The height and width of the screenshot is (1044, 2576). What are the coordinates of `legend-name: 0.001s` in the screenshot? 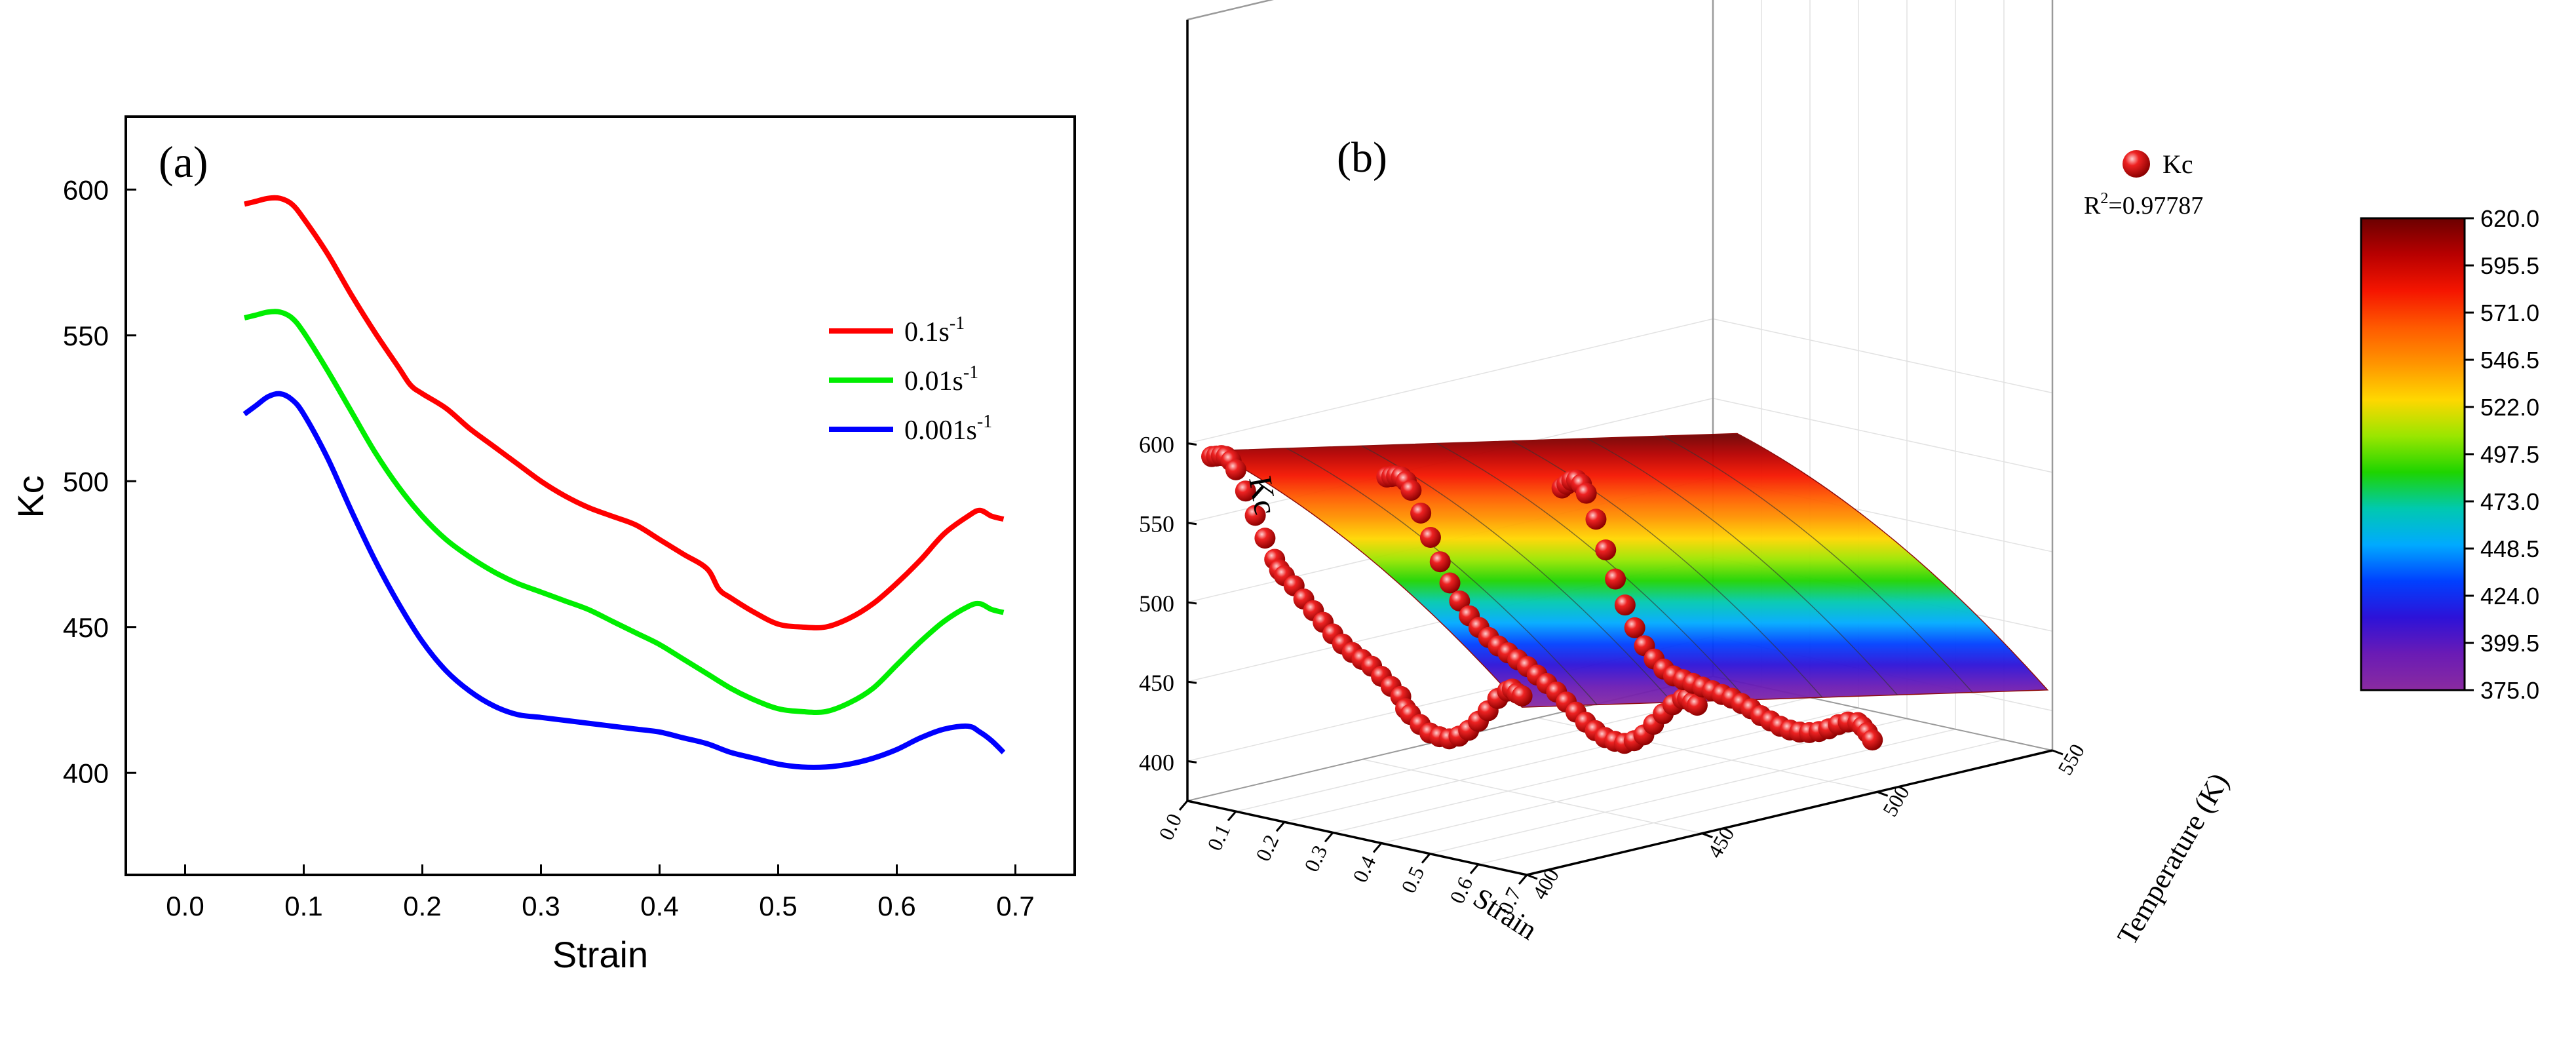 It's located at (940, 431).